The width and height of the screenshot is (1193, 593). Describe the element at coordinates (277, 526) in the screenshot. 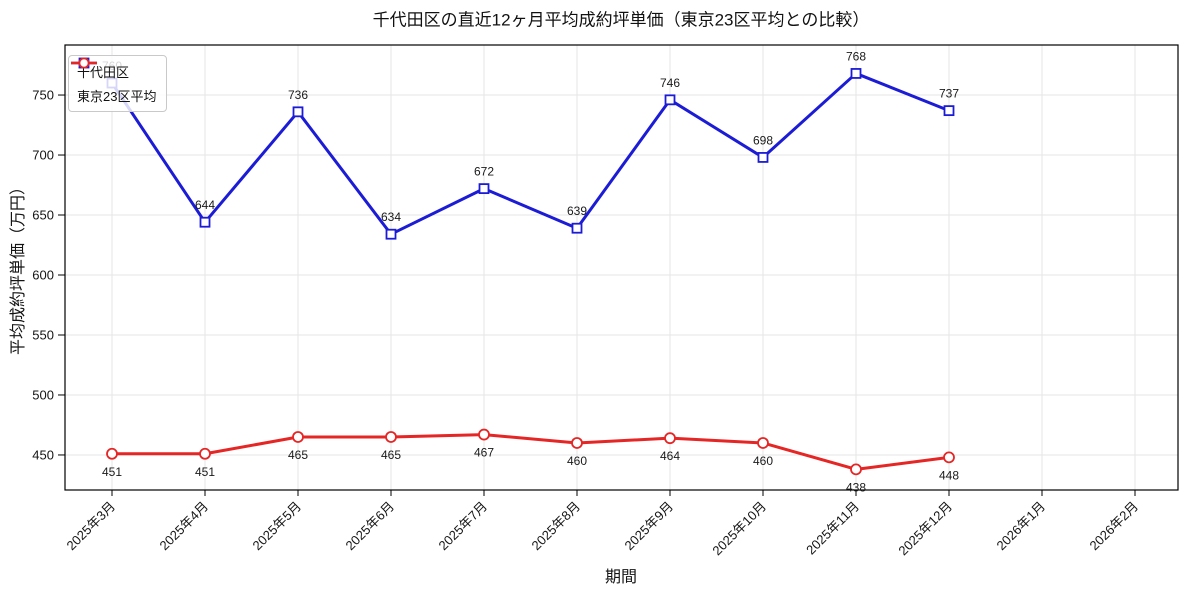

I see `x-tick-label: 2025年5月` at that location.